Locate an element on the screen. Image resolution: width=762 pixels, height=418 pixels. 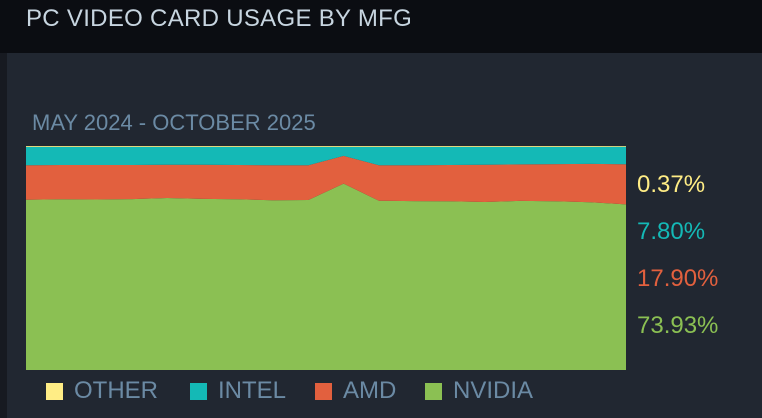
legend-label-amd: AMD is located at coordinates (370, 390).